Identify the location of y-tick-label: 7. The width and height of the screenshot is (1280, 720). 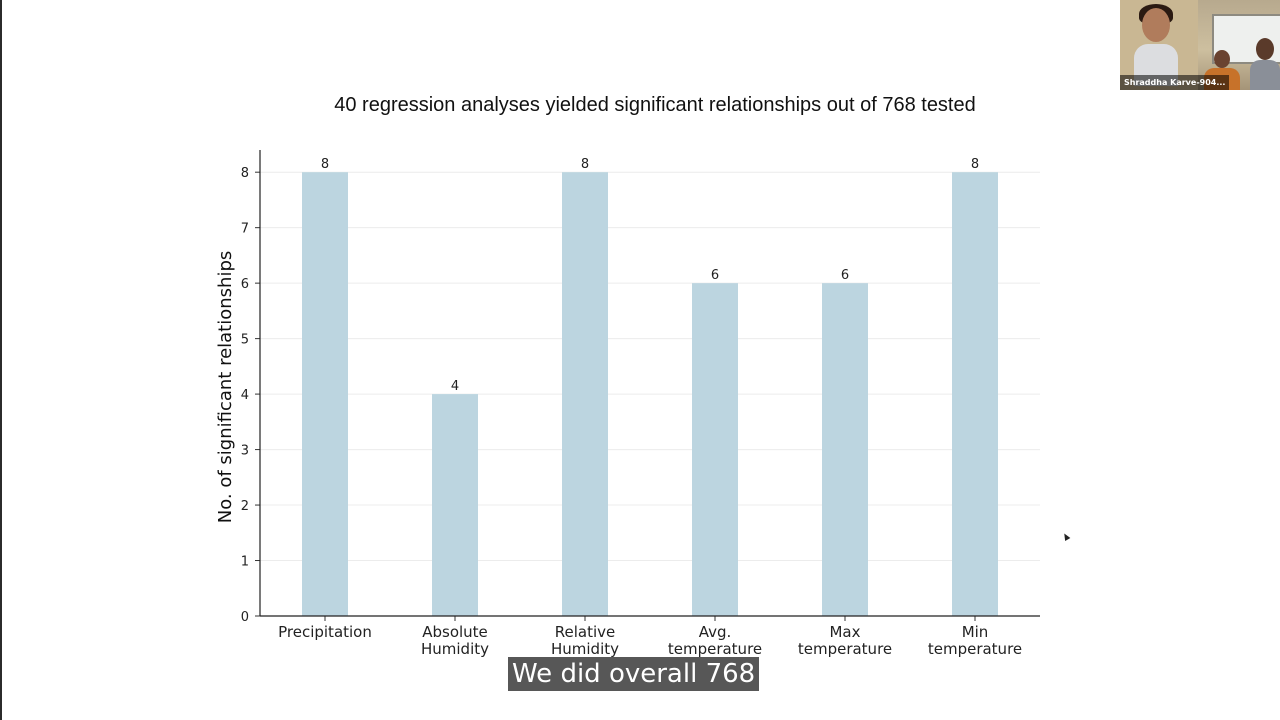
(245, 229).